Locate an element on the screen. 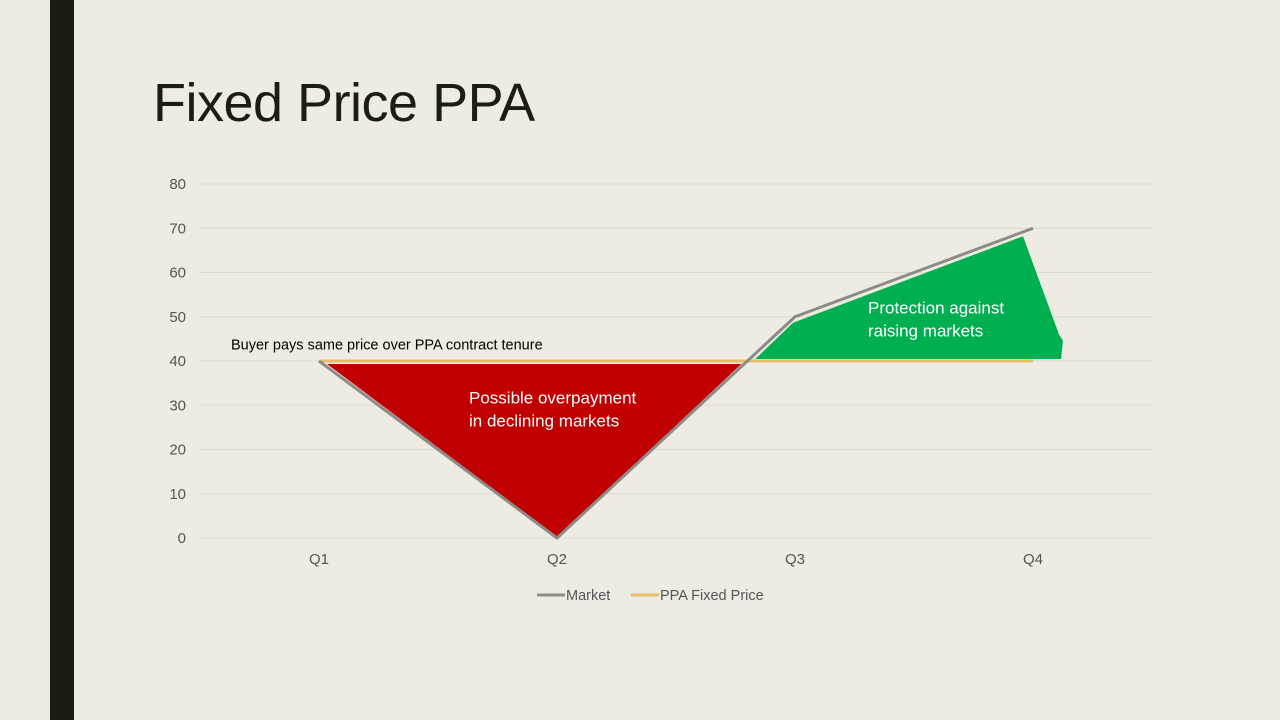 The height and width of the screenshot is (720, 1280). y-tick-label: 0 is located at coordinates (182, 538).